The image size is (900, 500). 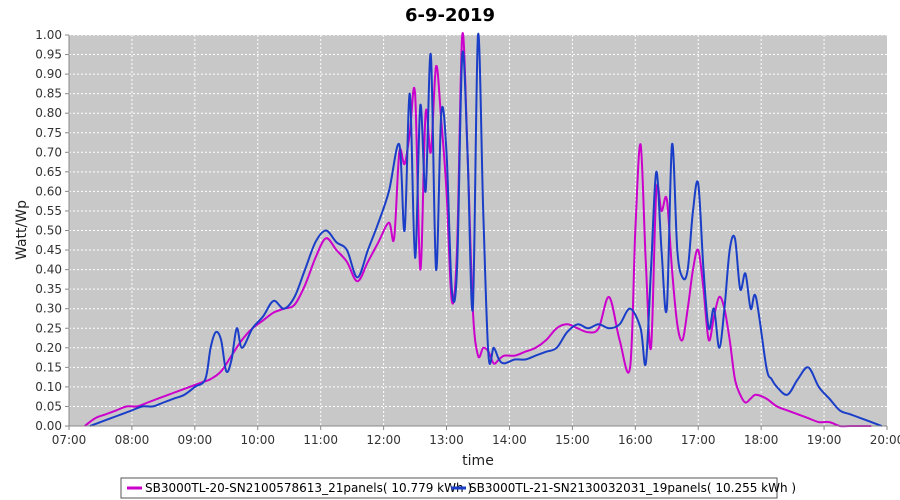 I want to click on y-tick-label: 0.90, so click(x=48, y=74).